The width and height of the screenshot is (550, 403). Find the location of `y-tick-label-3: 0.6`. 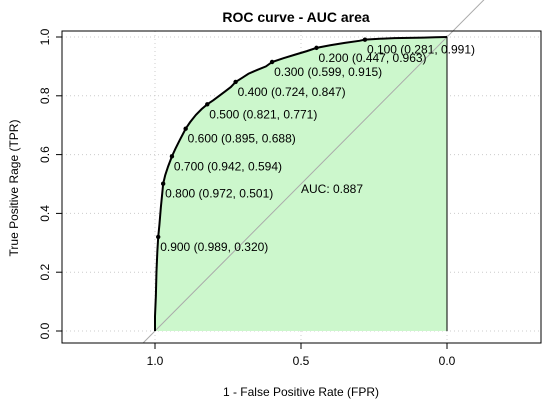

y-tick-label-3: 0.6 is located at coordinates (45, 154).